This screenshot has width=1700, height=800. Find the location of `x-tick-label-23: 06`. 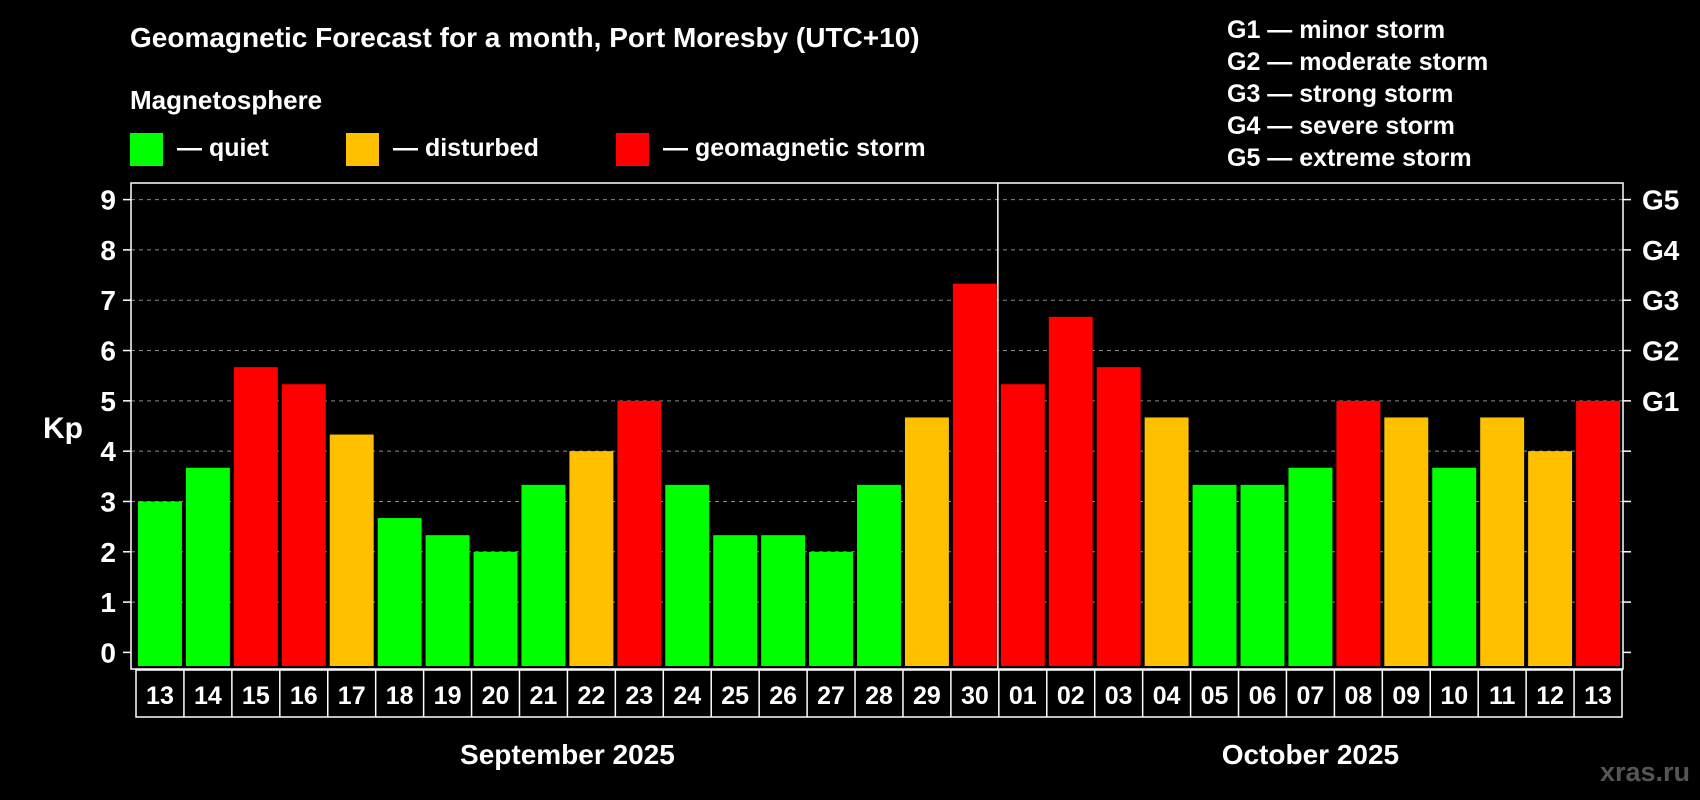

x-tick-label-23: 06 is located at coordinates (1263, 696).